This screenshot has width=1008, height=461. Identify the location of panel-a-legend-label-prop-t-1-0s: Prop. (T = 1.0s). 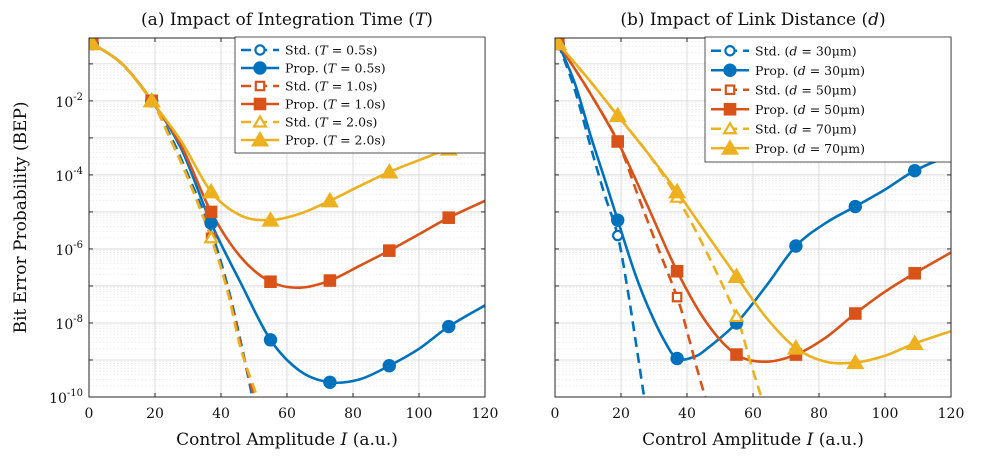
(335, 104).